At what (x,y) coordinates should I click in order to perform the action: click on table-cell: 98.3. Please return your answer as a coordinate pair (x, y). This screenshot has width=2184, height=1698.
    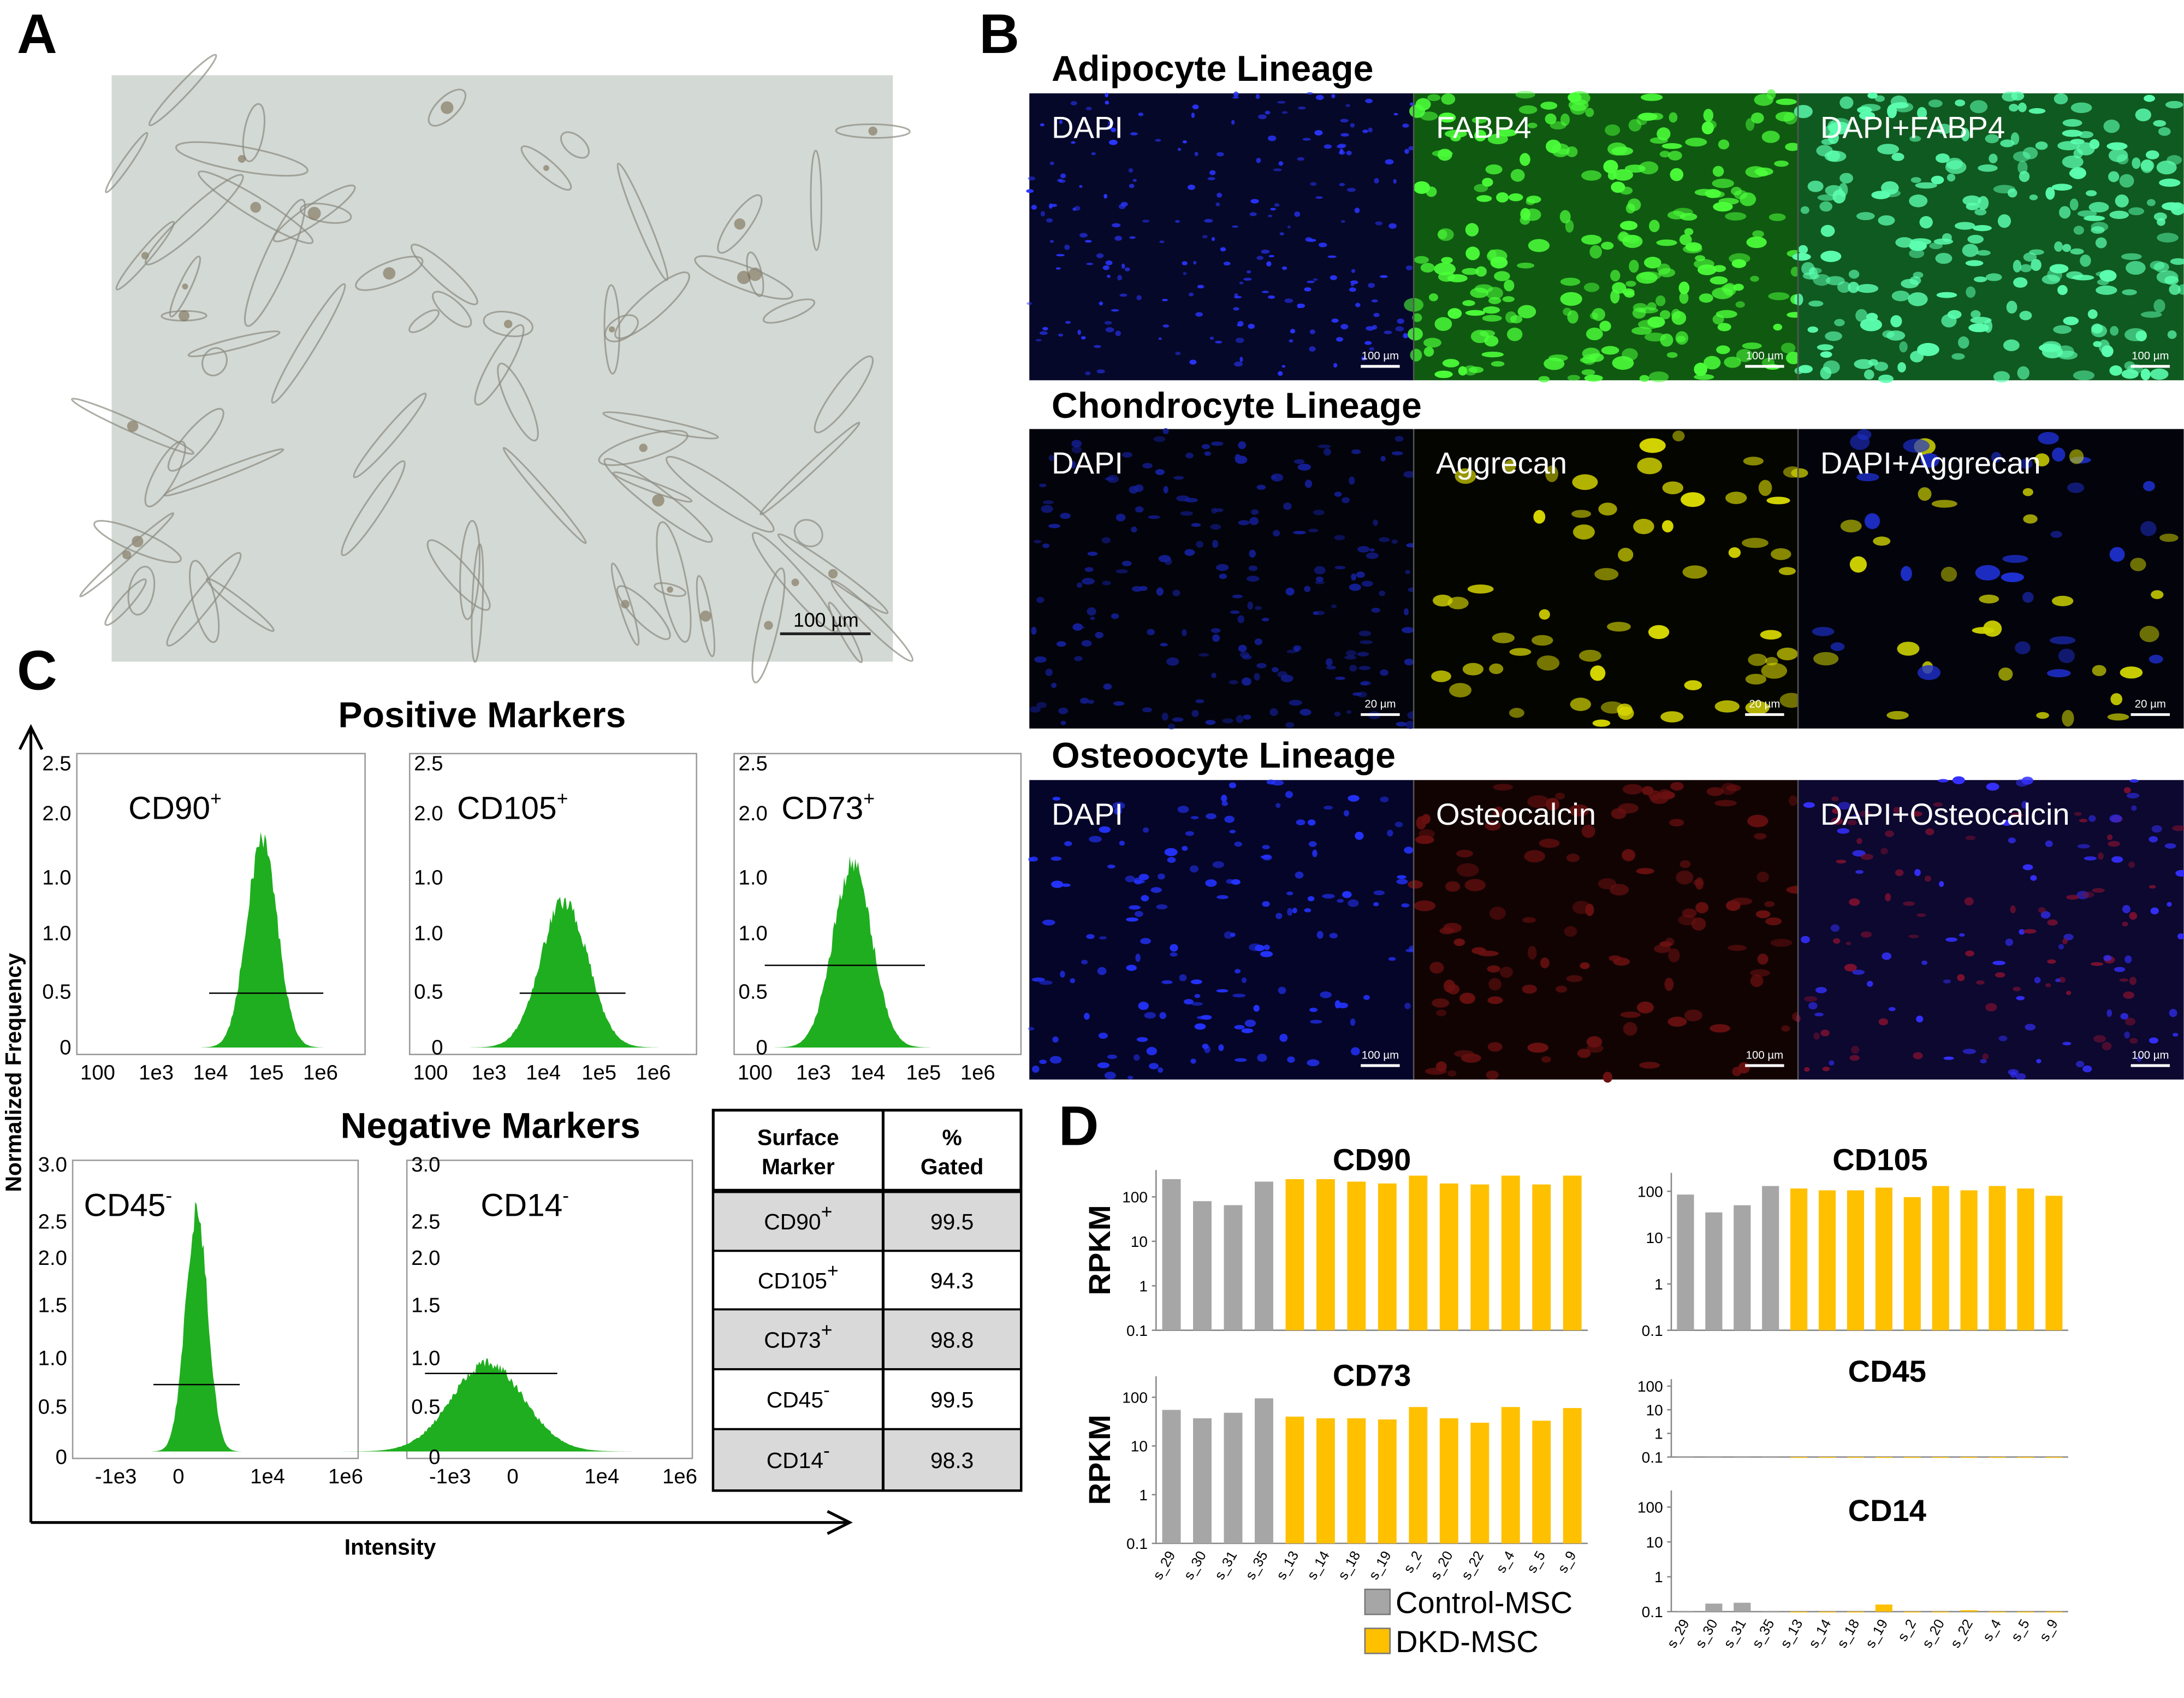
    Looking at the image, I should click on (952, 1460).